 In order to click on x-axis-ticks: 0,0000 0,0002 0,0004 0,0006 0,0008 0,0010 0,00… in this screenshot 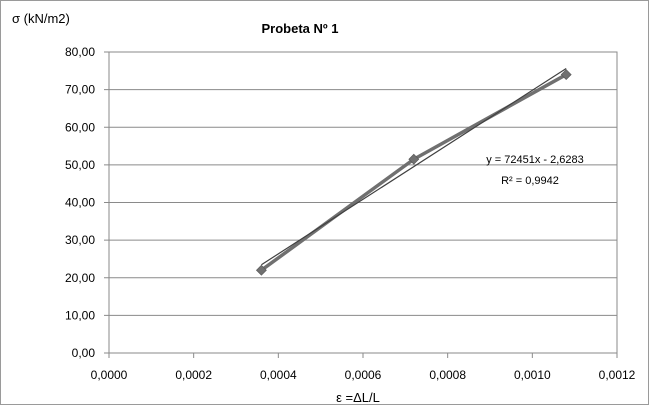, I will do `click(363, 367)`.